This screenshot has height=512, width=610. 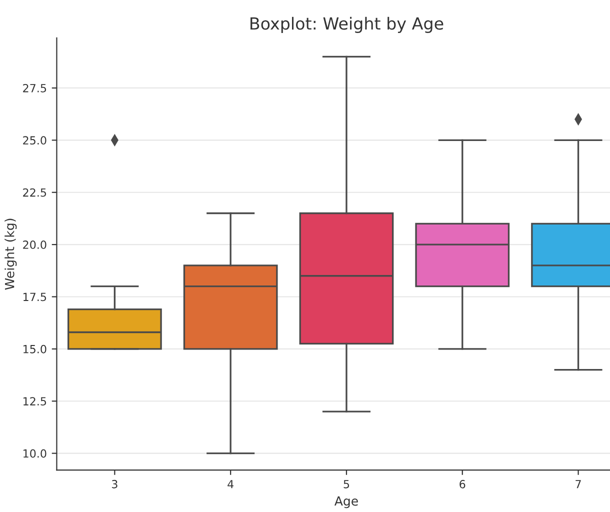 What do you see at coordinates (34, 401) in the screenshot?
I see `y-tick-label: 12.5` at bounding box center [34, 401].